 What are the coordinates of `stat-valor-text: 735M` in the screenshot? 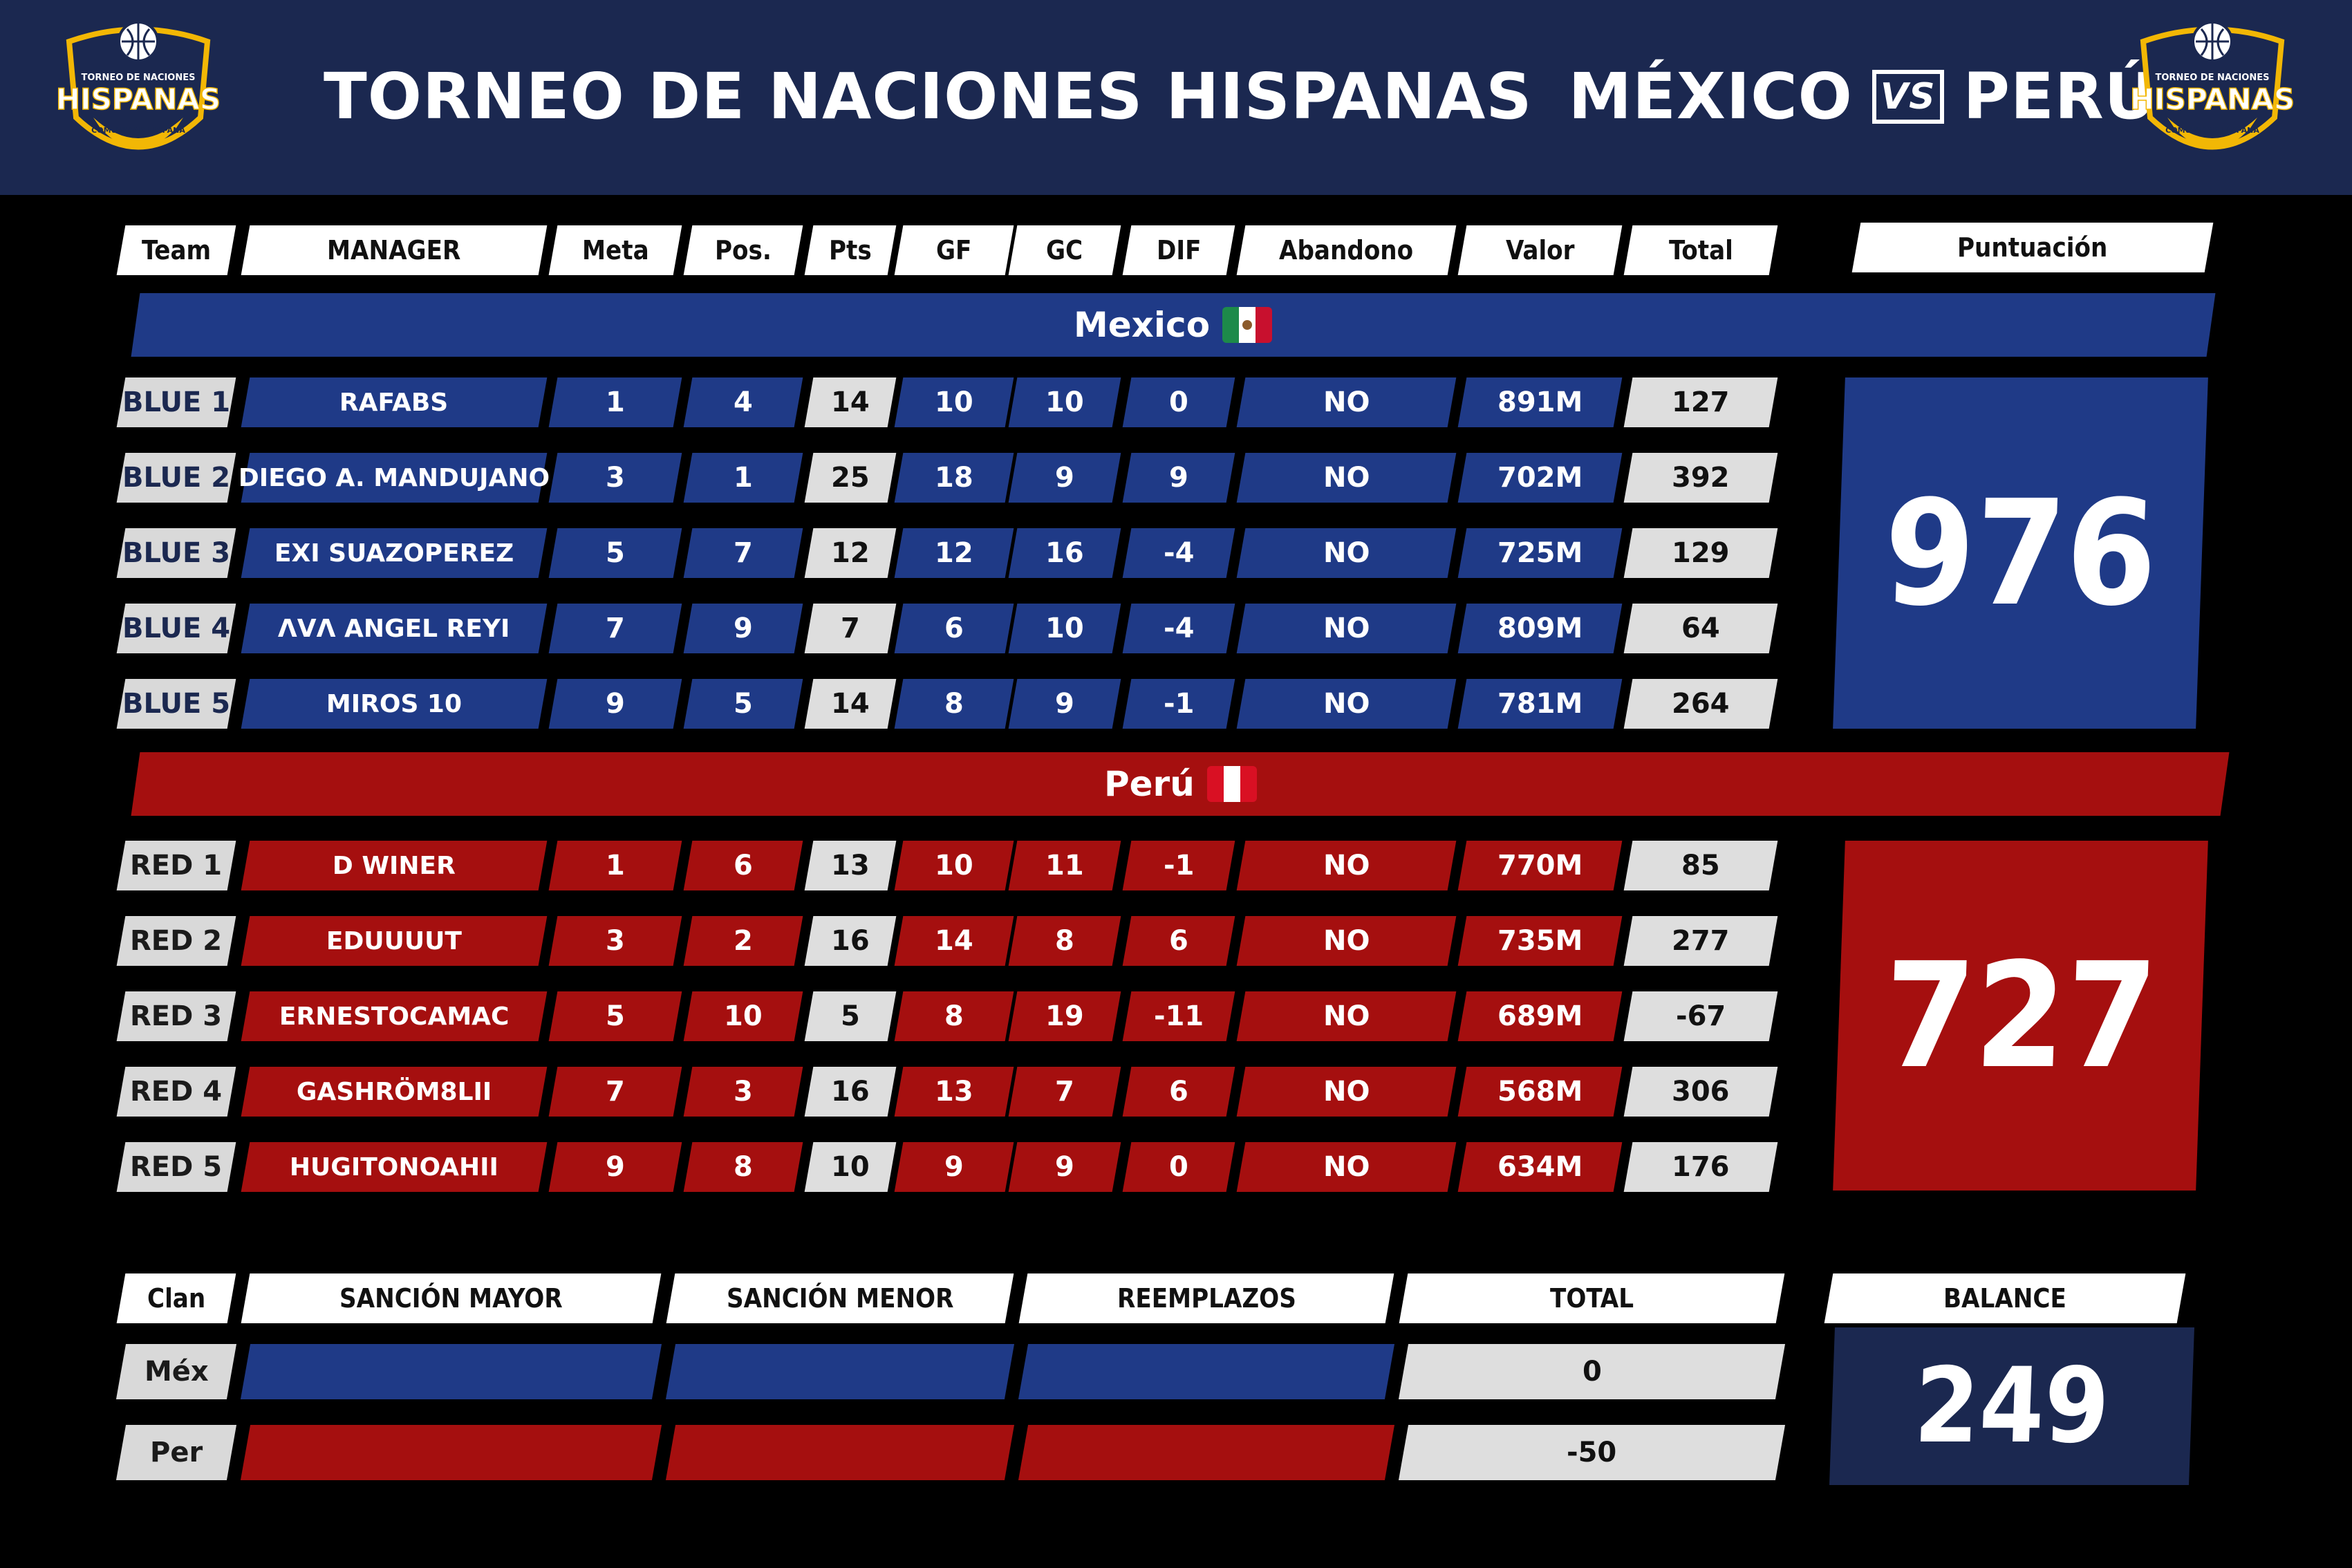 It's located at (1540, 941).